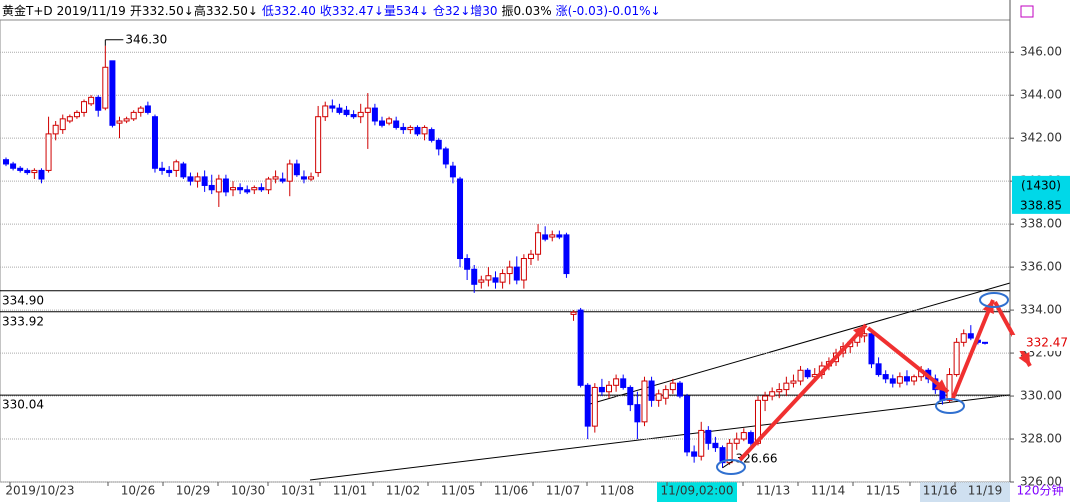  I want to click on y-tick-label: 342.00, so click(1041, 138).